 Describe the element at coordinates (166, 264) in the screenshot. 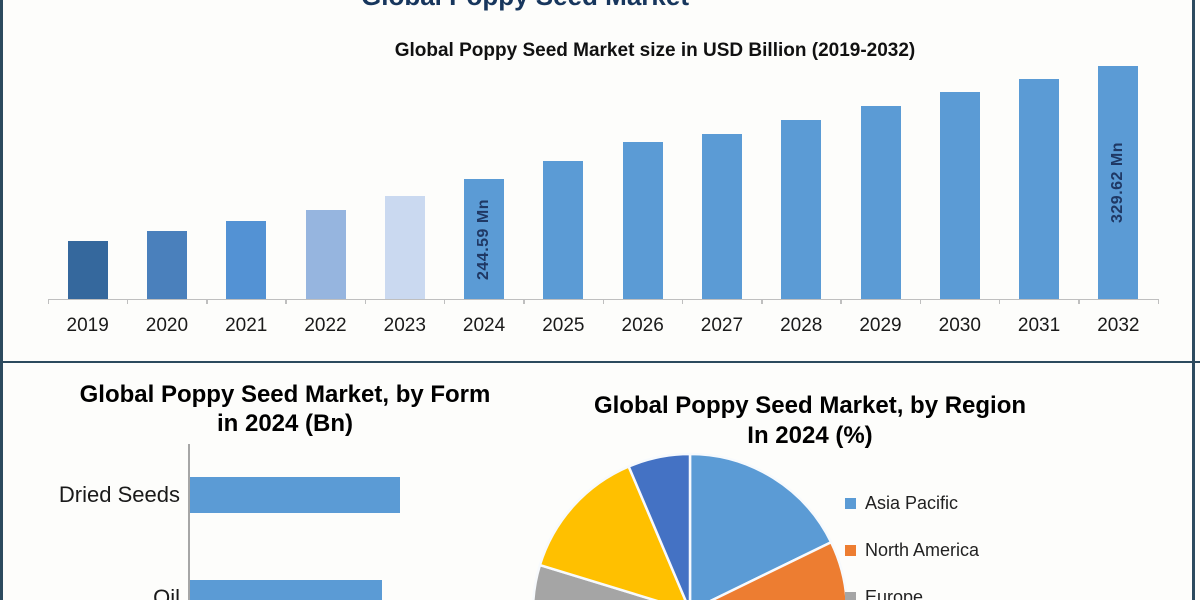

I see `bar-2020` at that location.